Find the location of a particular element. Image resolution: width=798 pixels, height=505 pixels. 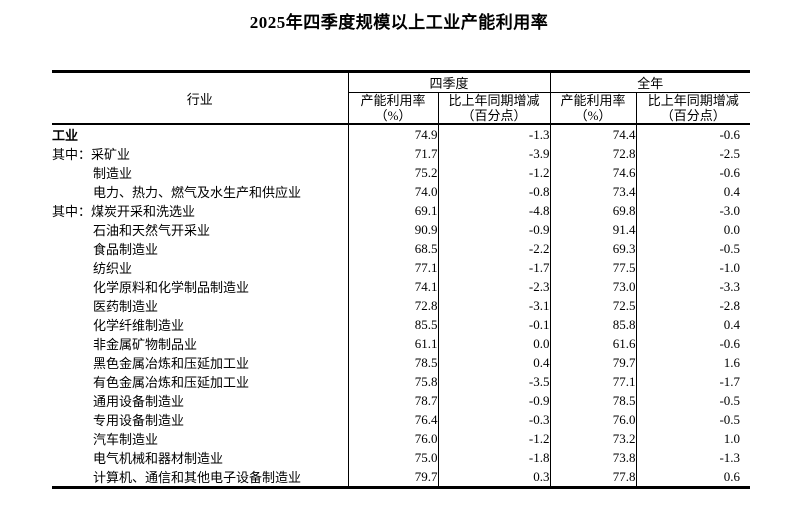

table-row: 食品制造业 68.5 -2.2 69.3 -0.5 is located at coordinates (401, 248).